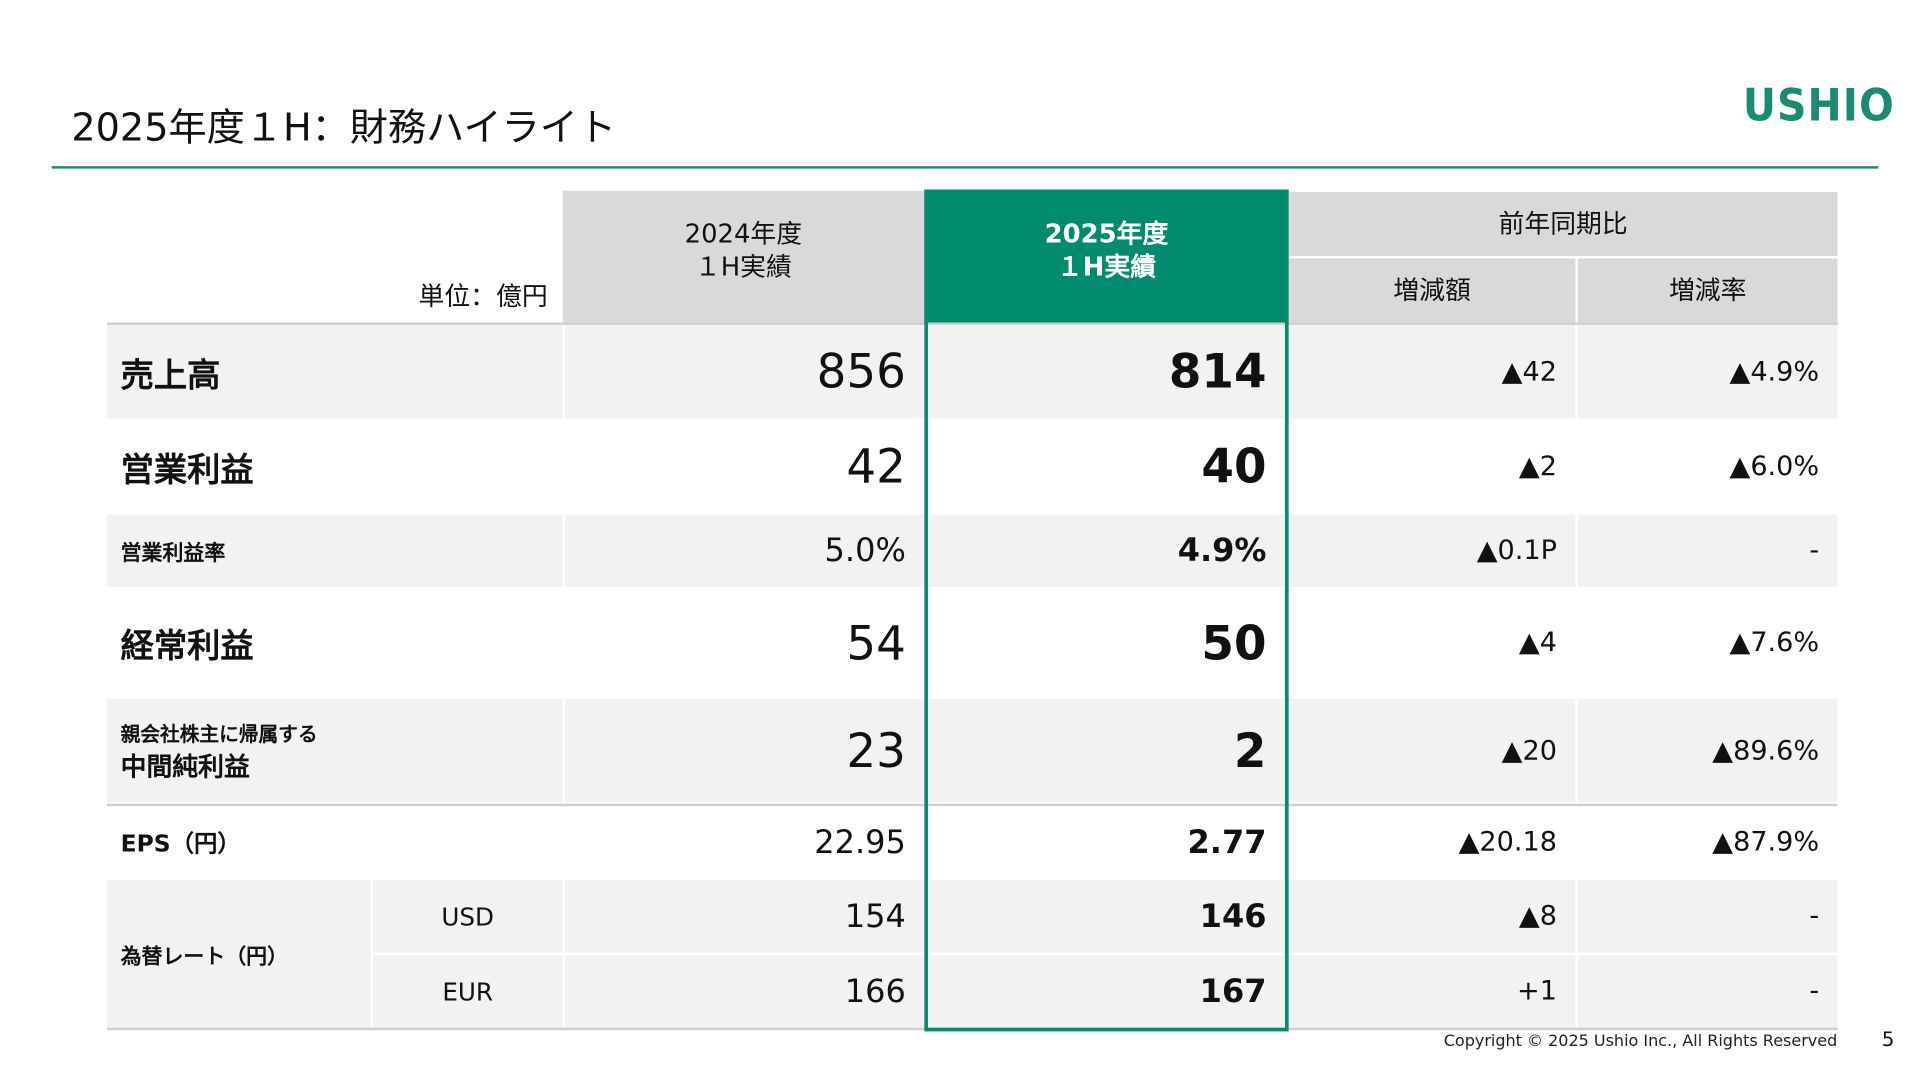 The height and width of the screenshot is (1081, 1920). I want to click on row-label: EPS（円）, so click(180, 844).